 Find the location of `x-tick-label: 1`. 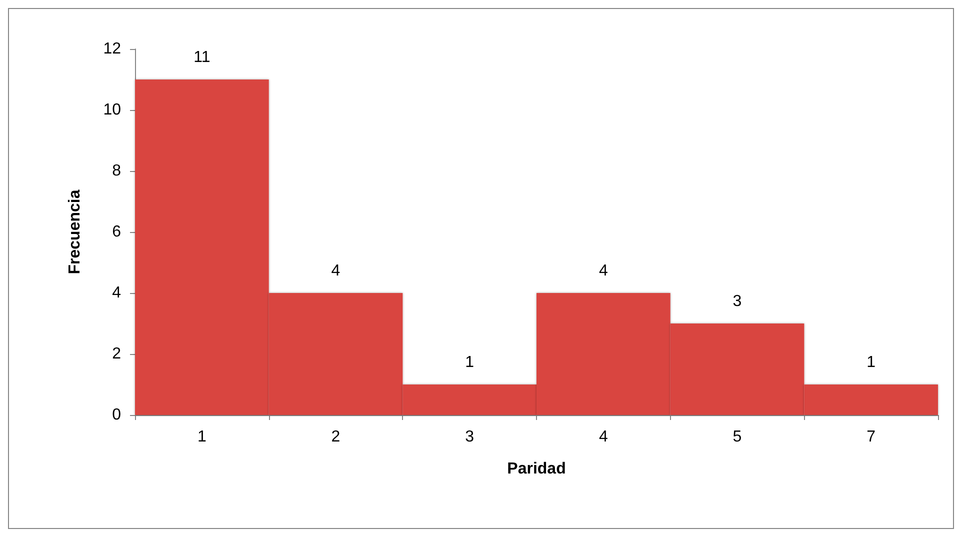

x-tick-label: 1 is located at coordinates (201, 437).